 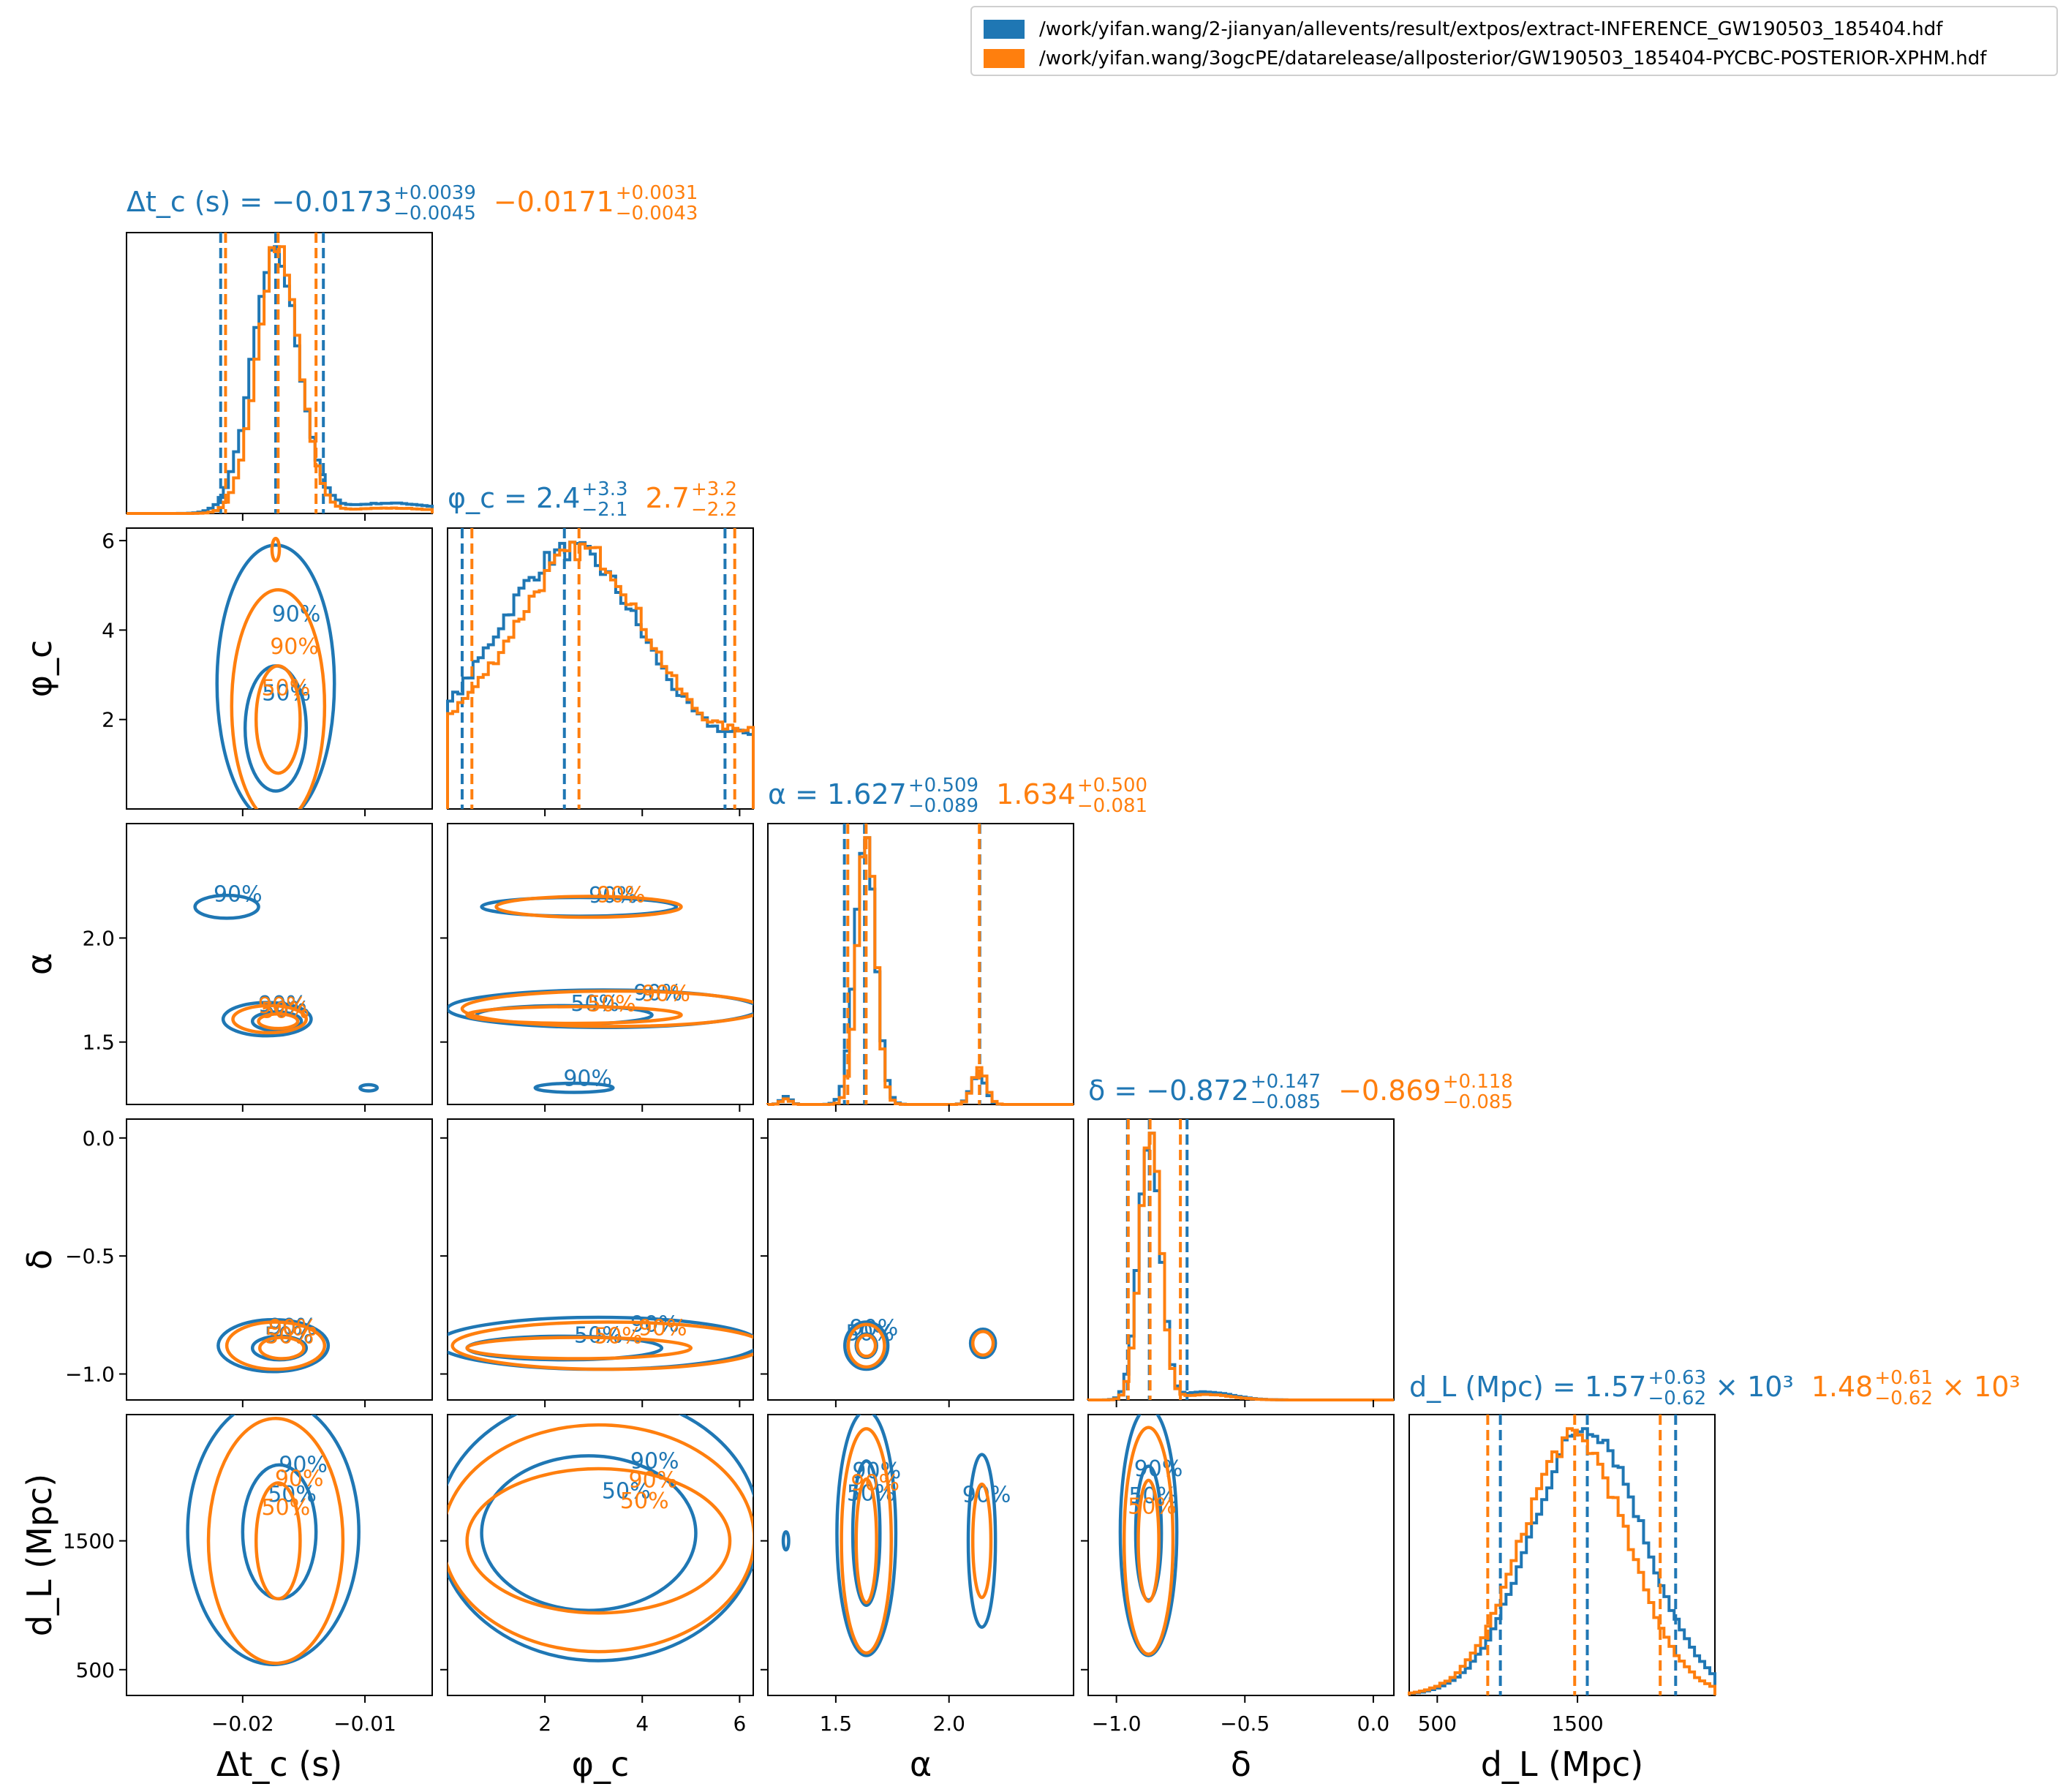 What do you see at coordinates (1677, 1398) in the screenshot?
I see `title-minus: −0.62` at bounding box center [1677, 1398].